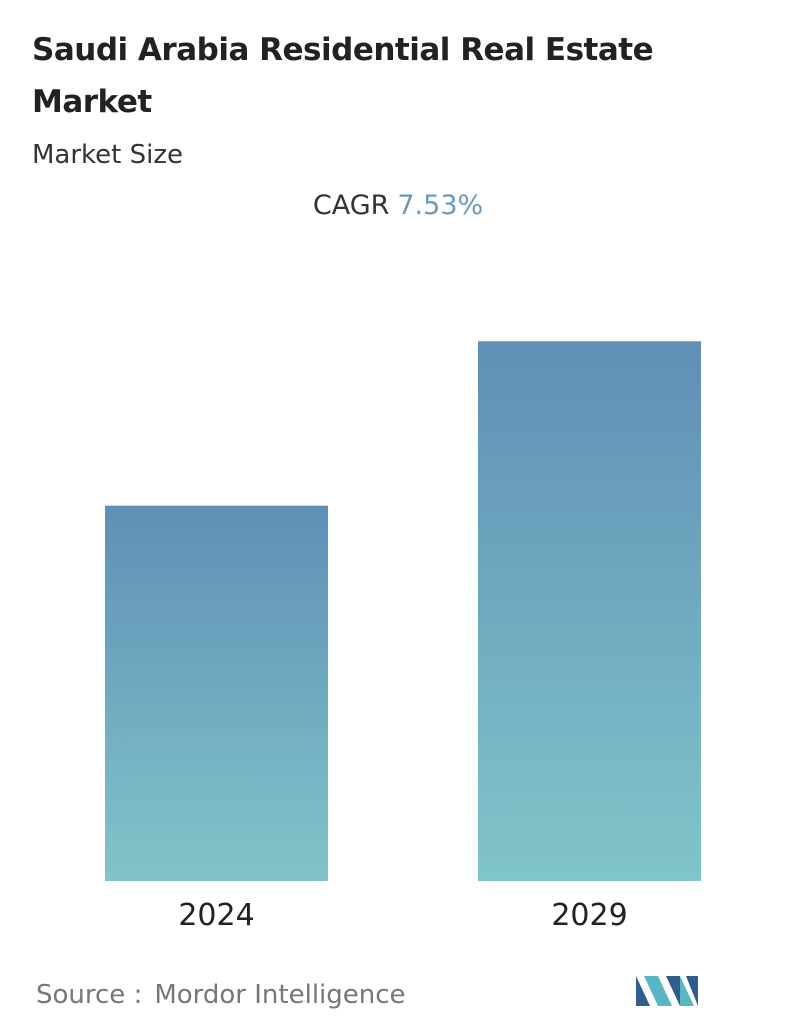 The height and width of the screenshot is (1034, 796). What do you see at coordinates (216, 915) in the screenshot?
I see `x-tick-label: 2024` at bounding box center [216, 915].